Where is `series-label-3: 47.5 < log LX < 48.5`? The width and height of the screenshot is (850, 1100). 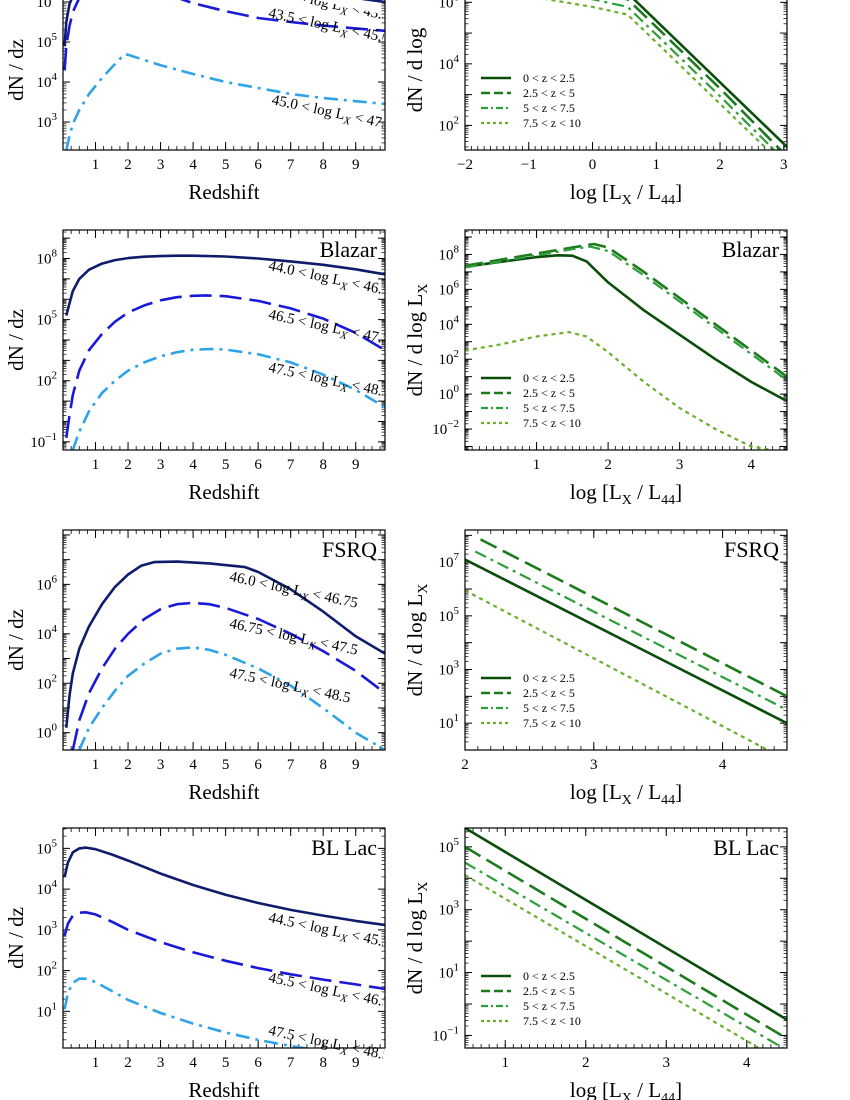
series-label-3: 47.5 < log LX < 48.5 is located at coordinates (289, 687).